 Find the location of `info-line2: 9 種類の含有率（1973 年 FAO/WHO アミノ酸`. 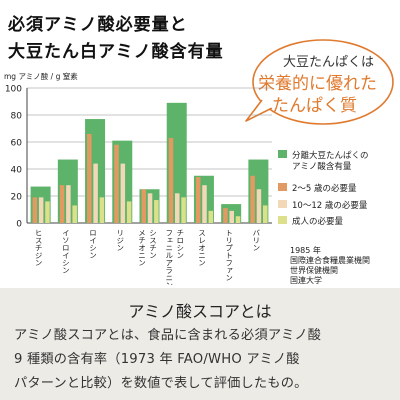

info-line2: 9 種類の含有率（1973 年 FAO/WHO アミノ酸 is located at coordinates (157, 359).